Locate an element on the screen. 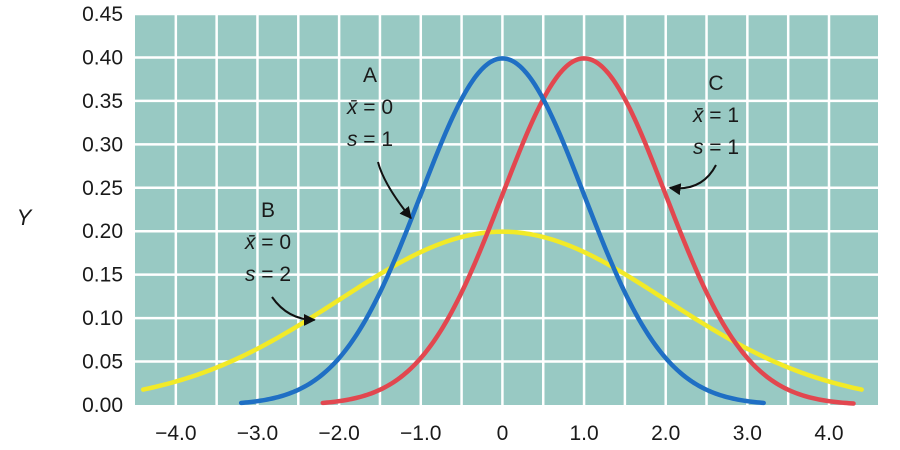 The height and width of the screenshot is (450, 900). y-tick-label: 0.15 is located at coordinates (102, 275).